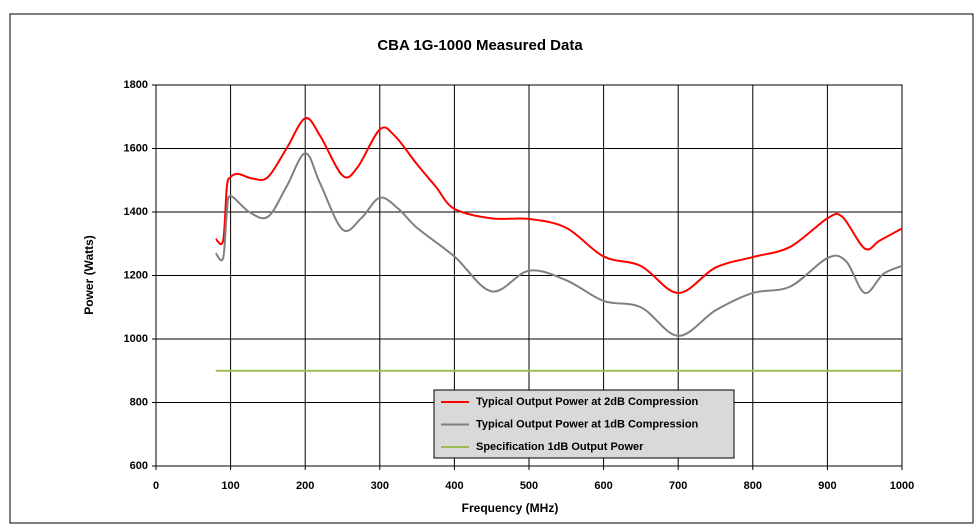 This screenshot has width=979, height=524. I want to click on x-tick-label: 800, so click(753, 486).